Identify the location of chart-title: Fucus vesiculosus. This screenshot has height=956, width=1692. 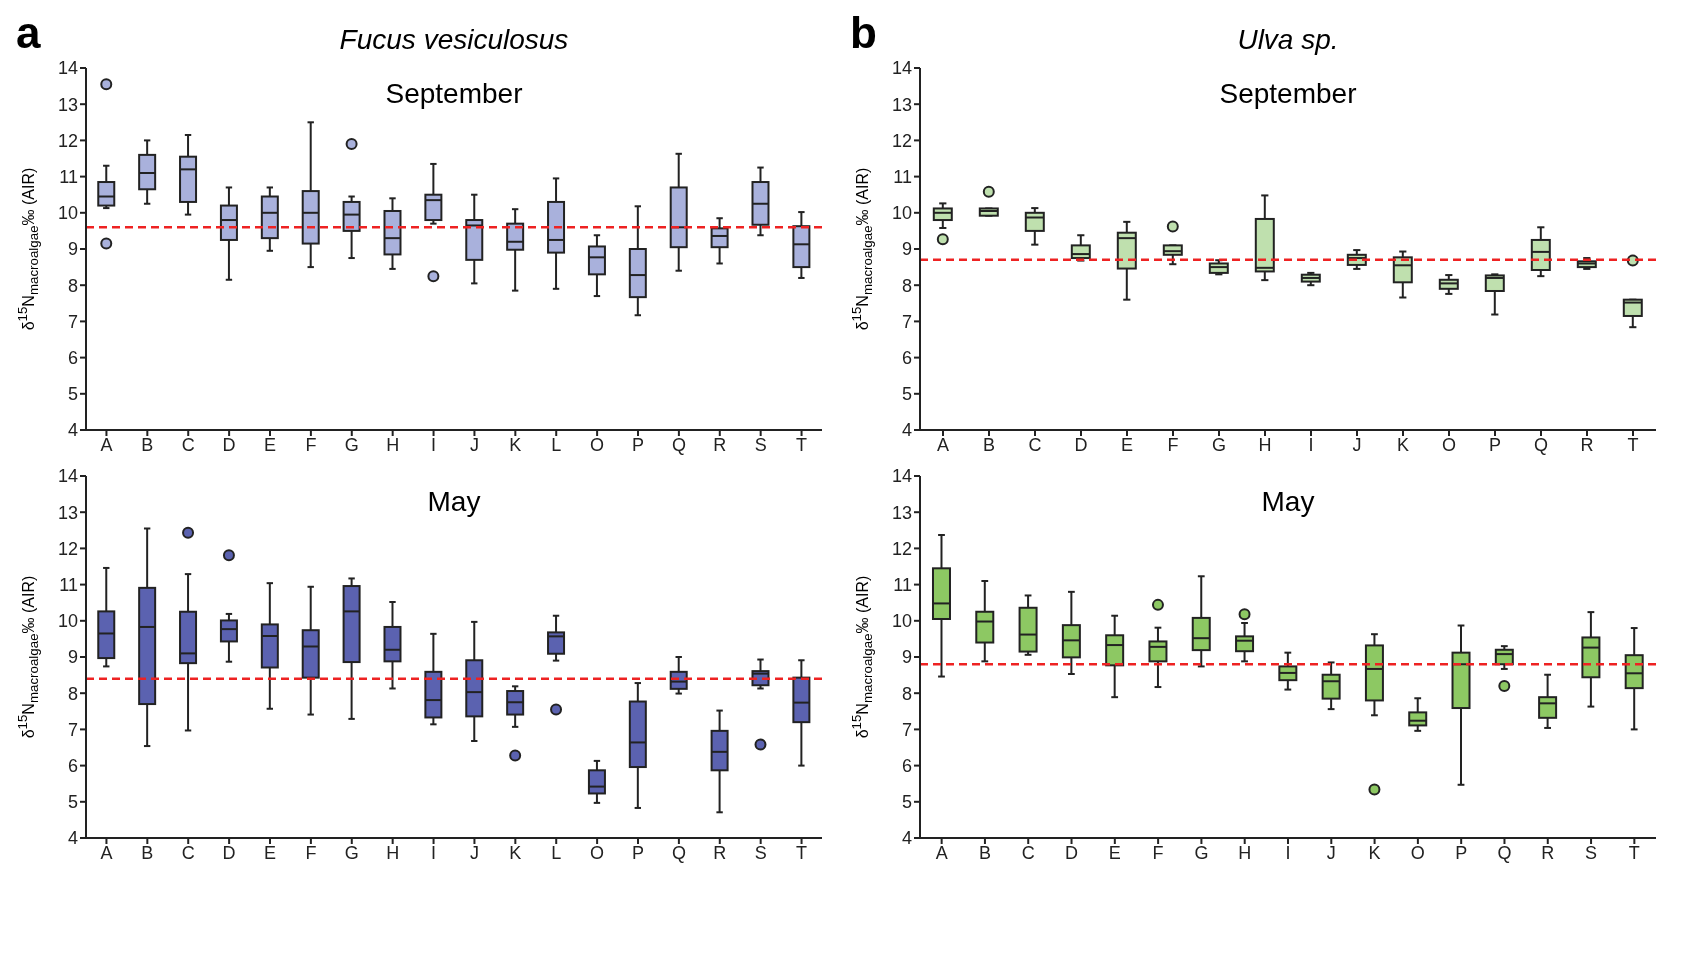
(454, 40).